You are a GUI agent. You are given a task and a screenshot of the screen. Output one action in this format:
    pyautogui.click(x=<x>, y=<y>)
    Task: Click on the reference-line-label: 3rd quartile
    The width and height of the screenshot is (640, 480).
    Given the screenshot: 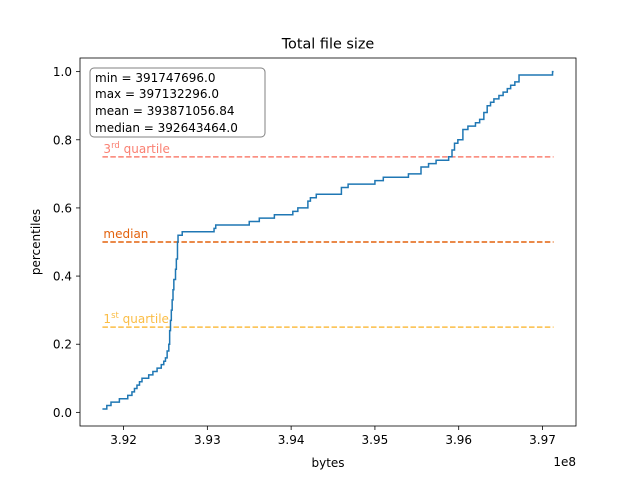 What is the action you would take?
    pyautogui.click(x=136, y=148)
    